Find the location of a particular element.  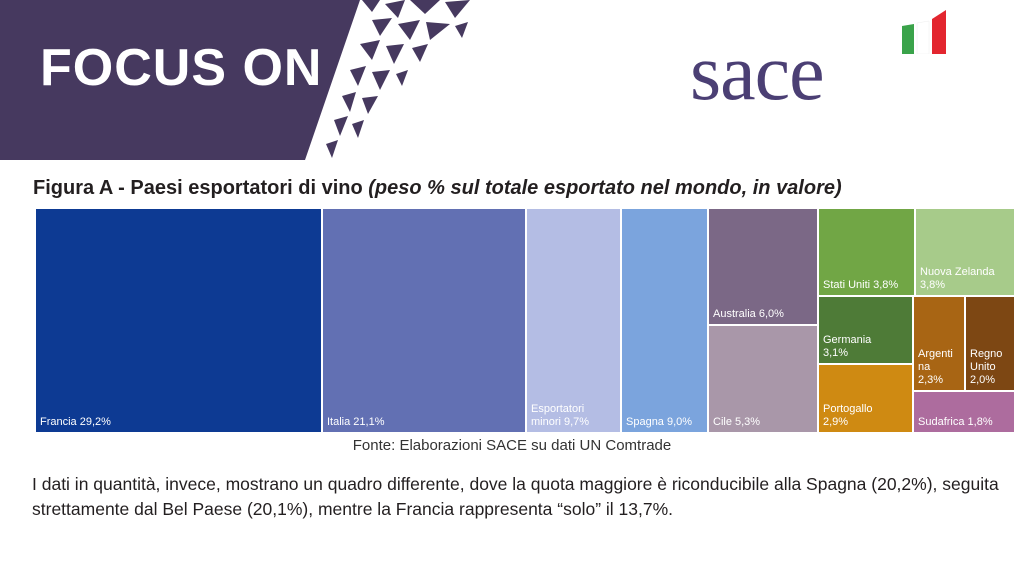

treemap-label-argentina: Argenti na 2,3% is located at coordinates (935, 367).